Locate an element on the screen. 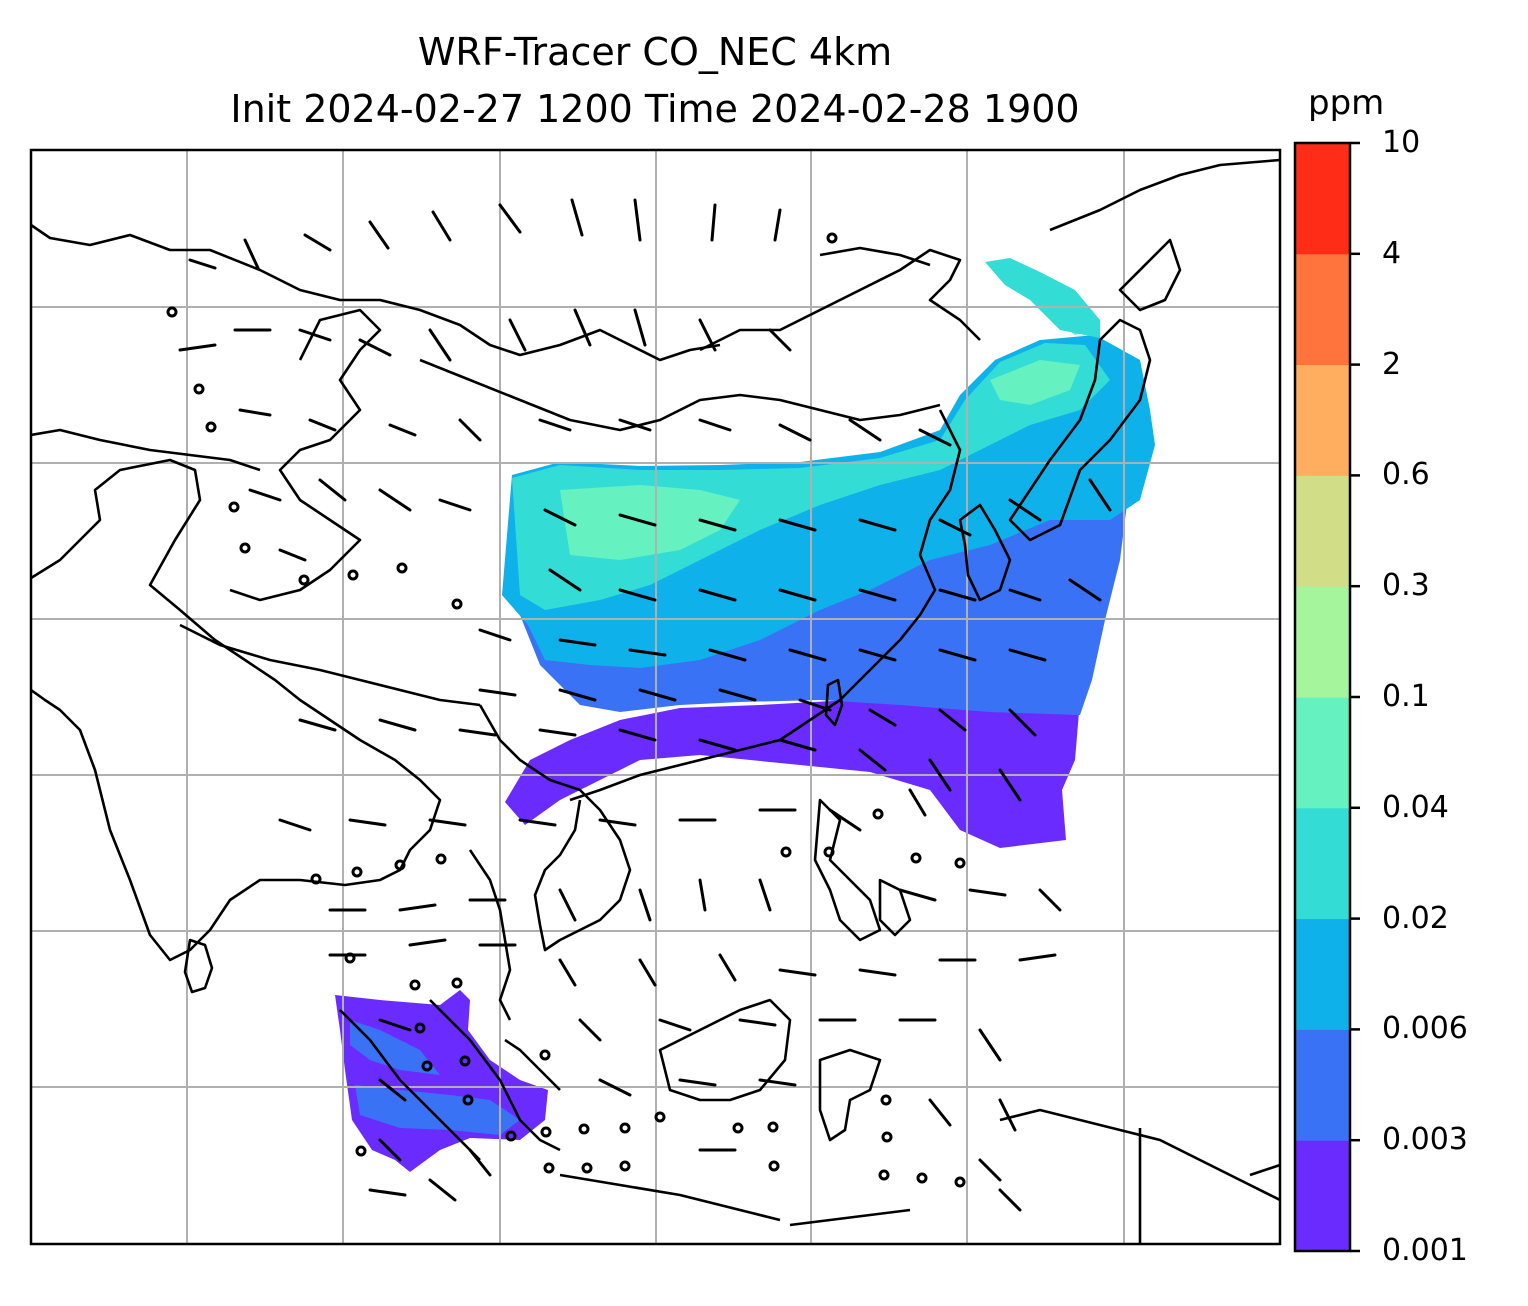 The image size is (1528, 1306). colorbar-tick-label: 0.006 is located at coordinates (1425, 1029).